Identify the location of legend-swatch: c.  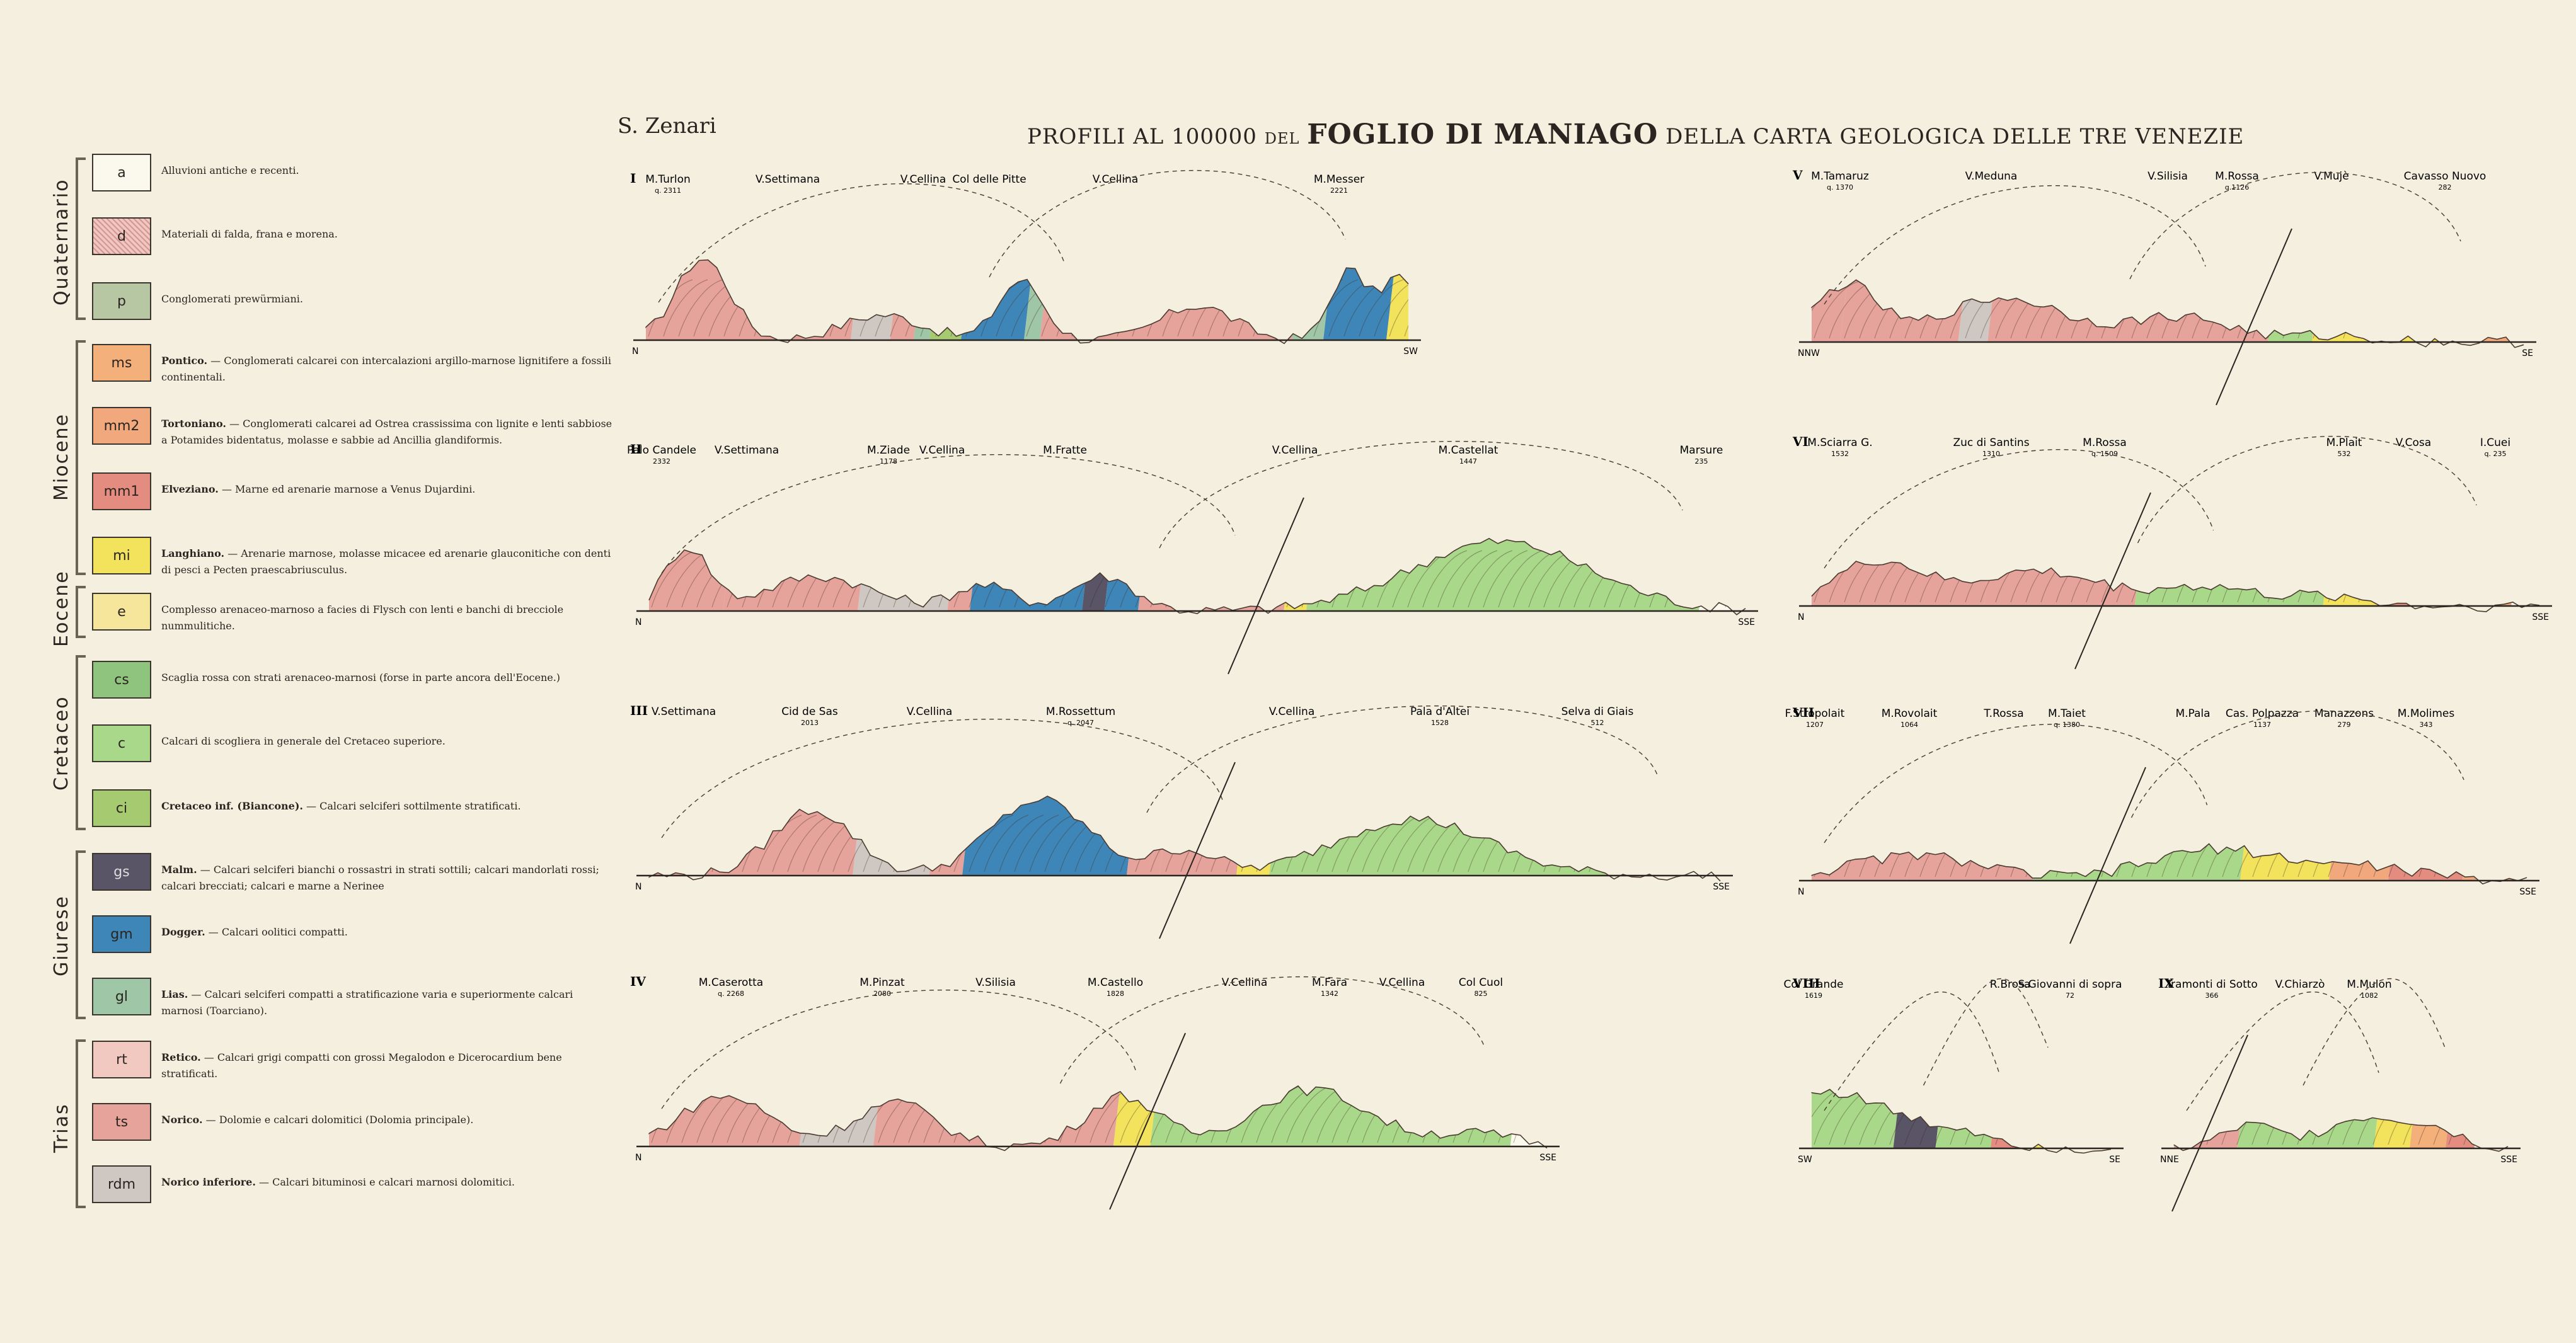
(121, 743).